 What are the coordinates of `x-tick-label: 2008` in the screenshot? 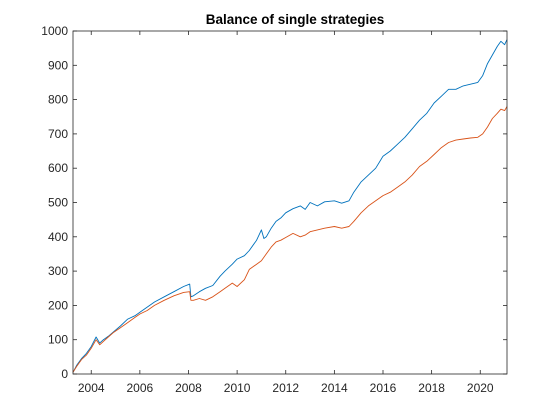 It's located at (188, 388).